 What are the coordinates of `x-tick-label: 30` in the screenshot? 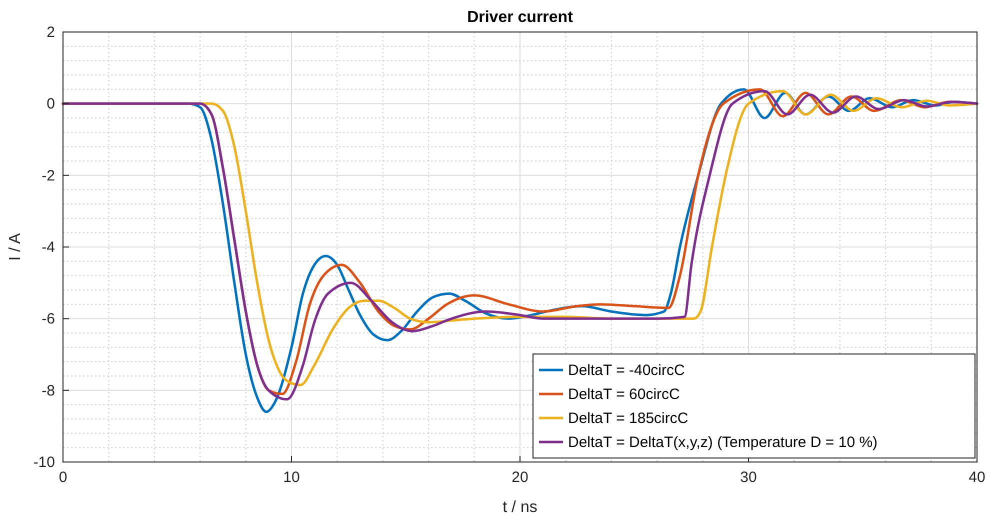 It's located at (748, 477).